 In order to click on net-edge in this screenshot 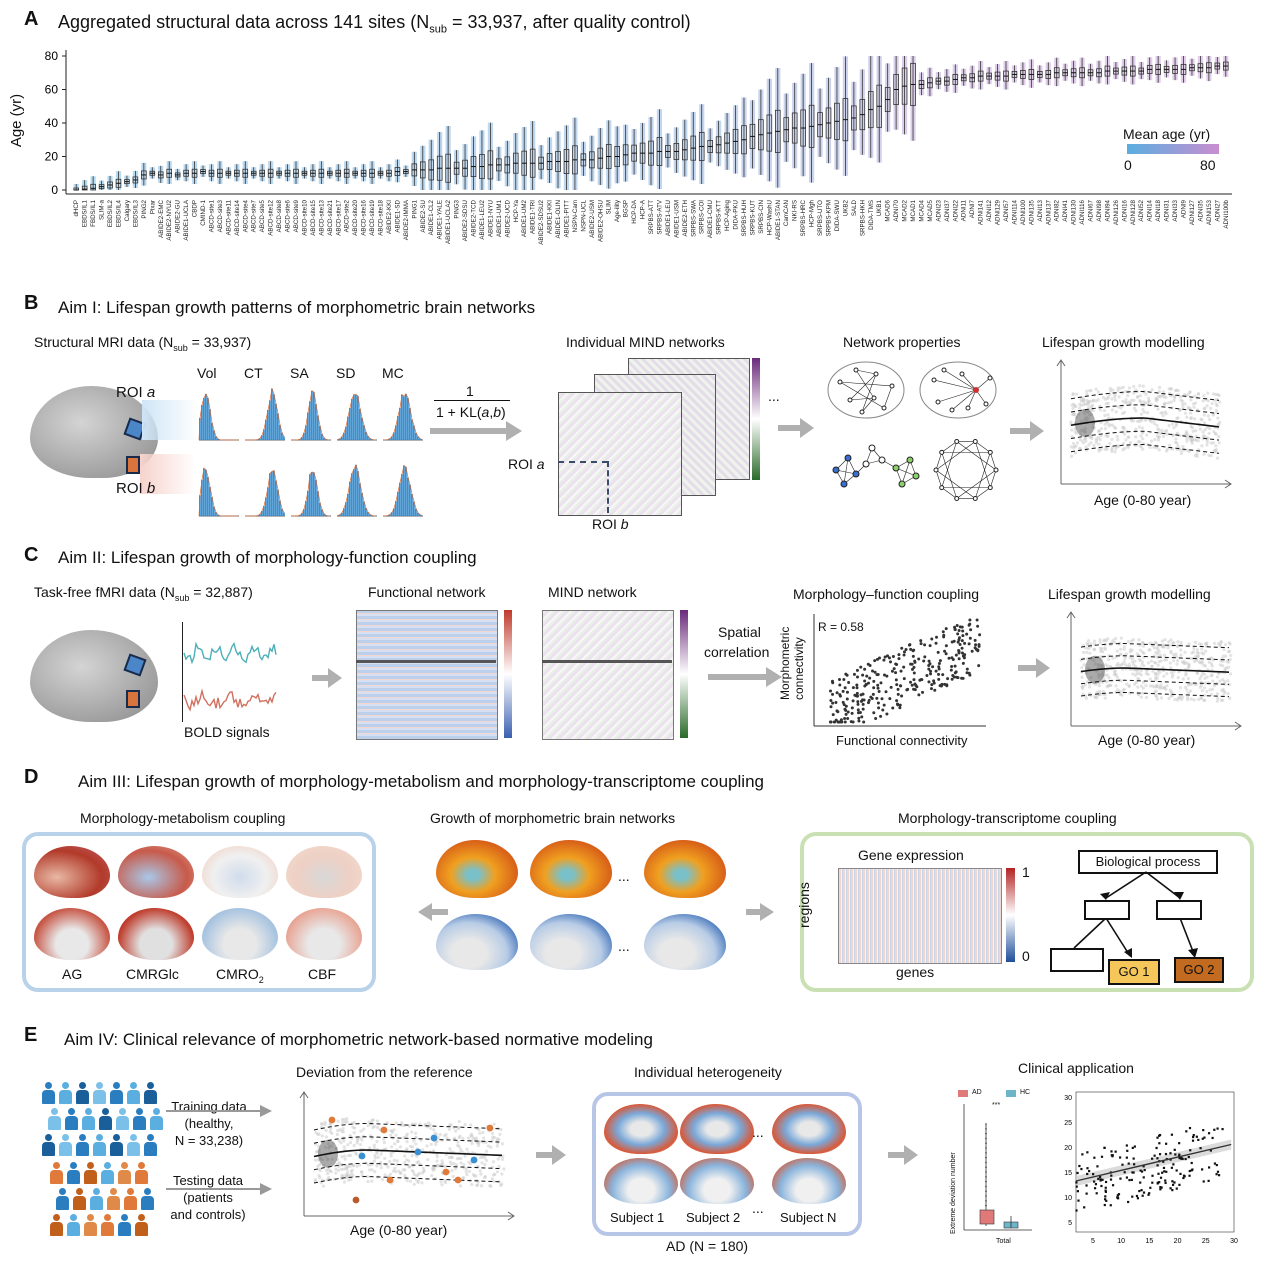, I will do `click(982, 475)`.